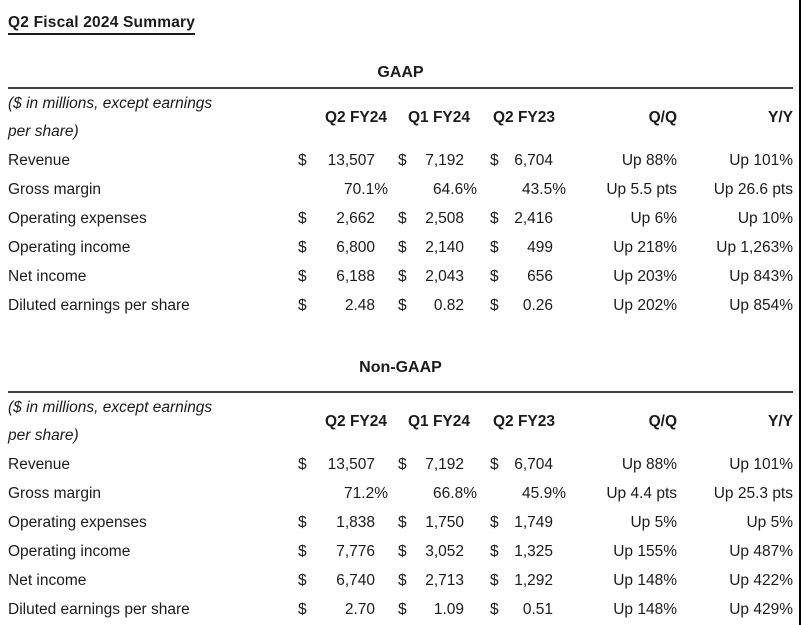  What do you see at coordinates (769, 522) in the screenshot?
I see `yy-change-cell: Up 5%` at bounding box center [769, 522].